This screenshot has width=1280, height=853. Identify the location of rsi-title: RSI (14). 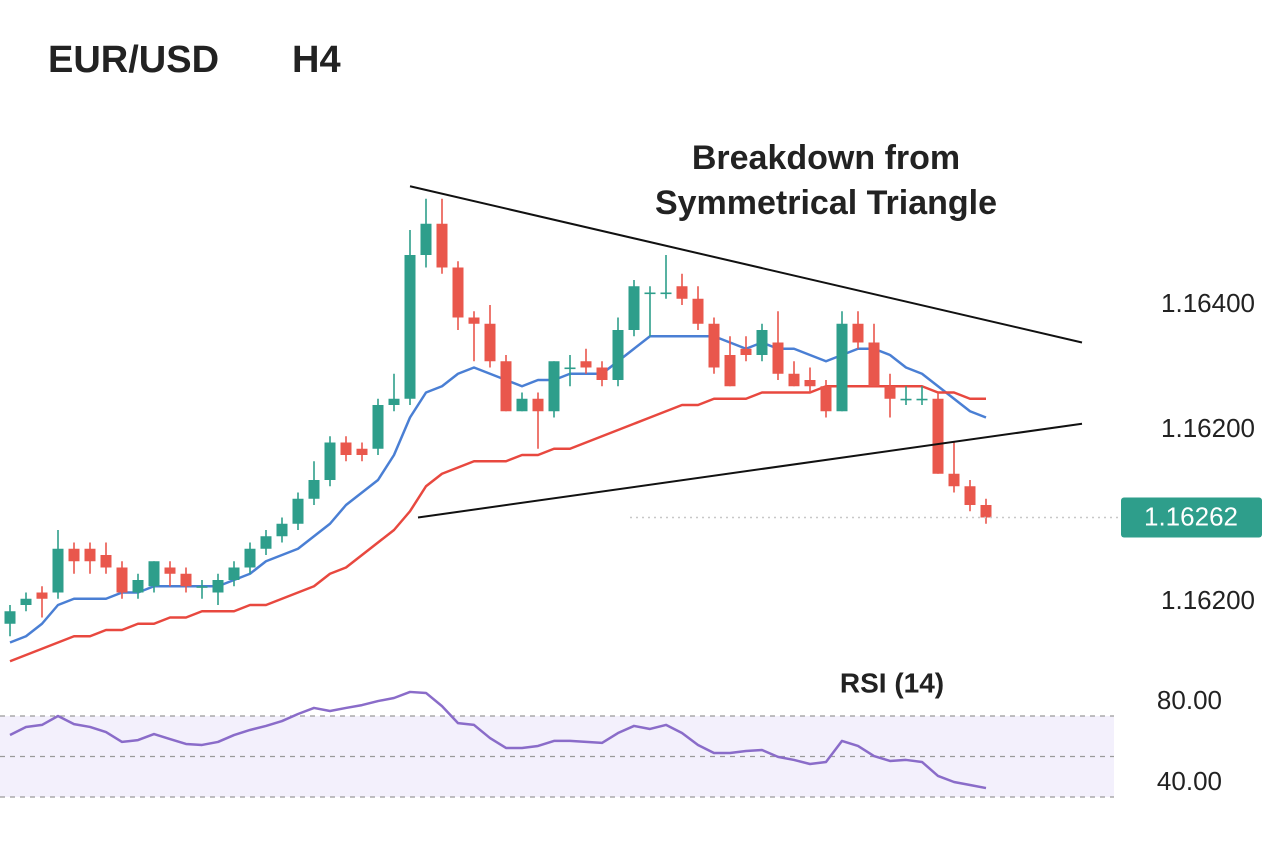
(892, 682).